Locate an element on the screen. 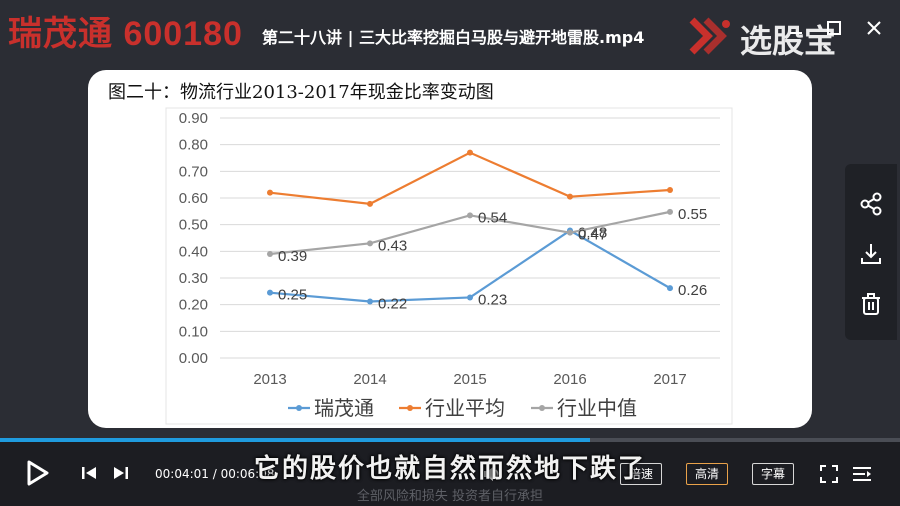 The image size is (900, 506). download-icon is located at coordinates (871, 254).